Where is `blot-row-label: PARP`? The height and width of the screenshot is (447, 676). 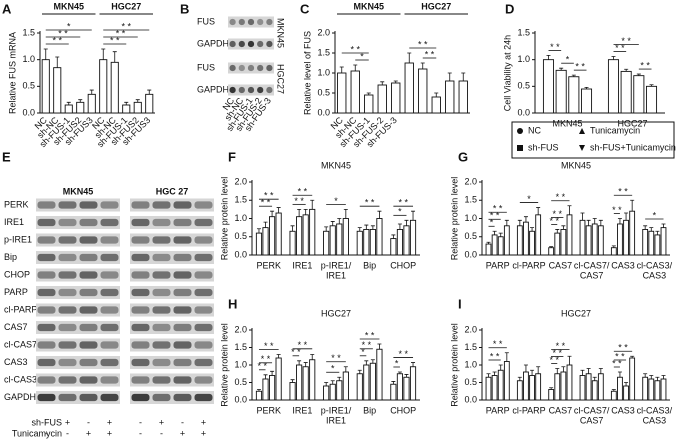 blot-row-label: PARP is located at coordinates (16, 292).